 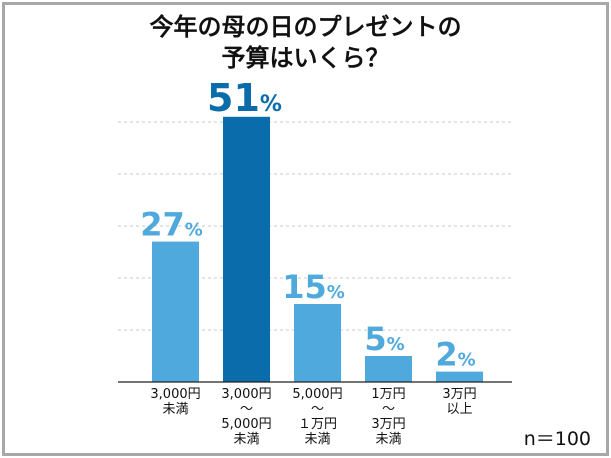 What do you see at coordinates (313, 287) in the screenshot?
I see `data-label: 15%` at bounding box center [313, 287].